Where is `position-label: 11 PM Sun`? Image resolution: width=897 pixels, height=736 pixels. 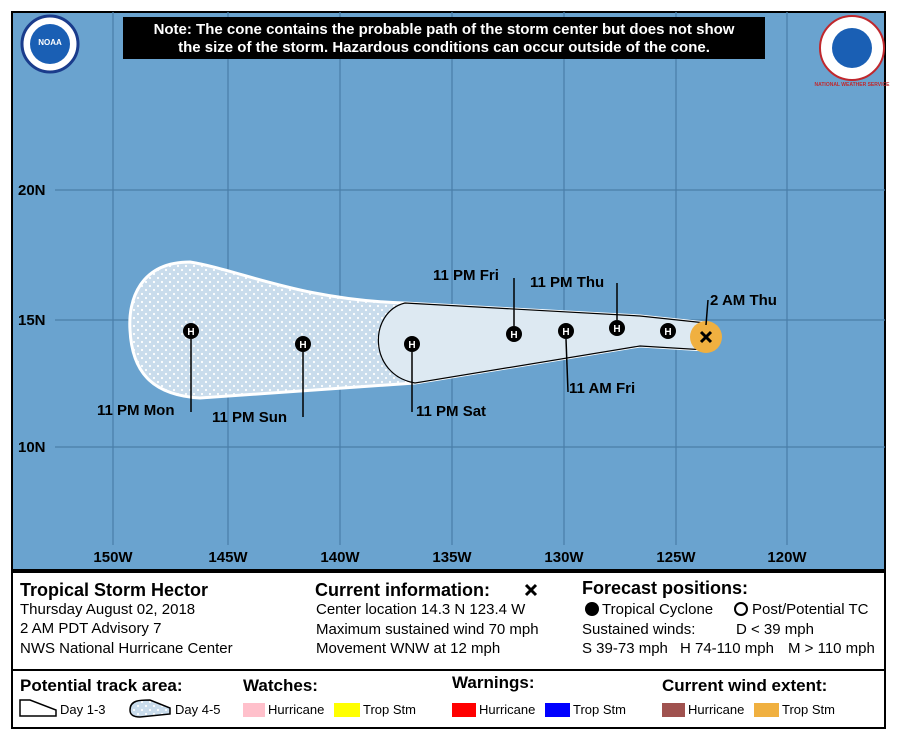
position-label: 11 PM Sun is located at coordinates (249, 417).